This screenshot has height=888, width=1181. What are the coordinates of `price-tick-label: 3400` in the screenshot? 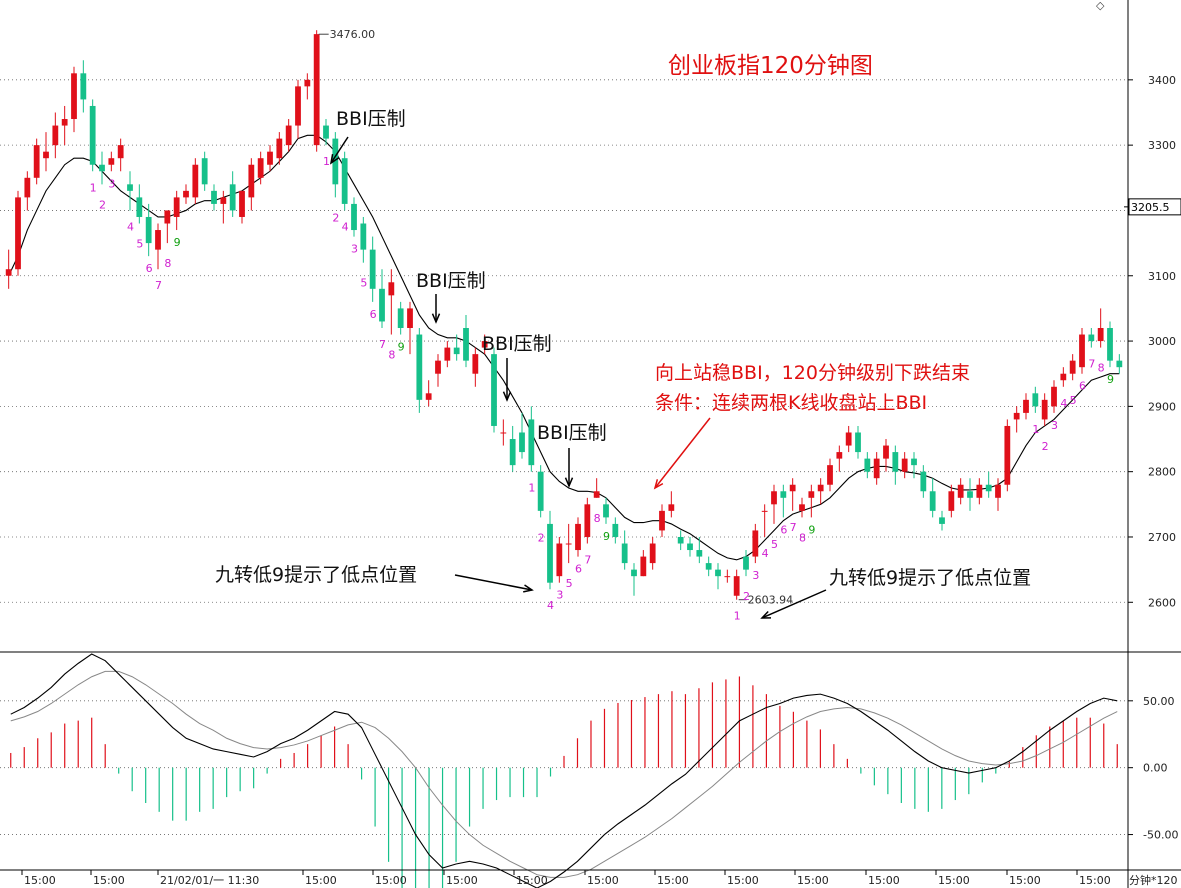 It's located at (1162, 80).